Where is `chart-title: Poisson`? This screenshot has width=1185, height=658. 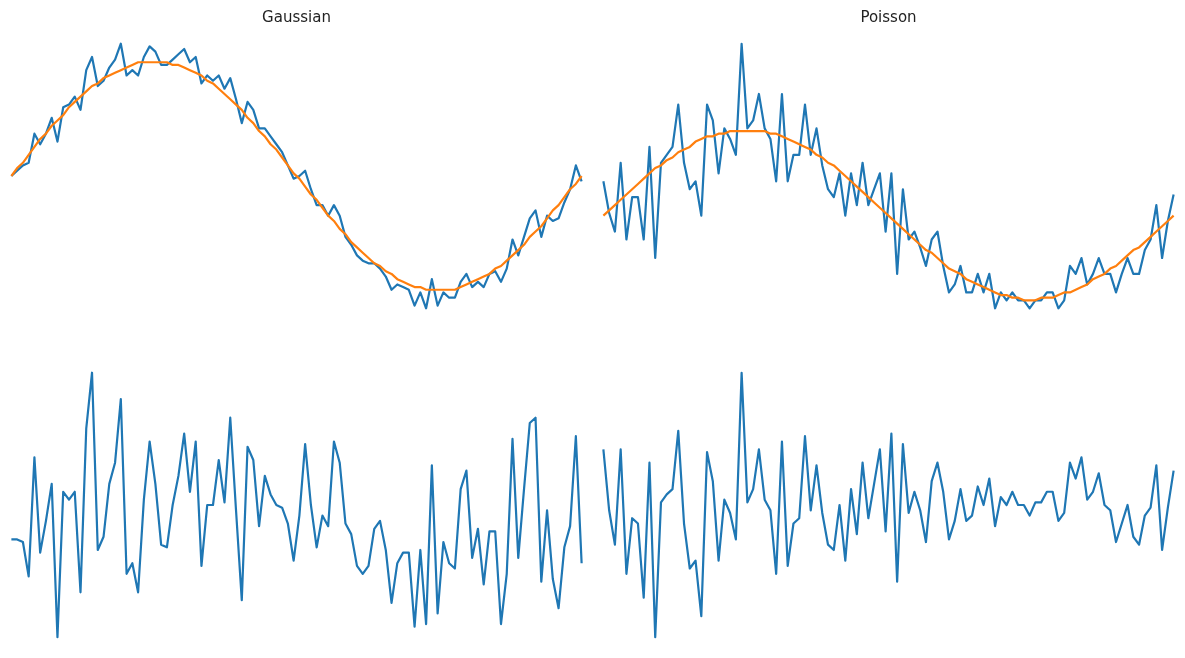 chart-title: Poisson is located at coordinates (888, 16).